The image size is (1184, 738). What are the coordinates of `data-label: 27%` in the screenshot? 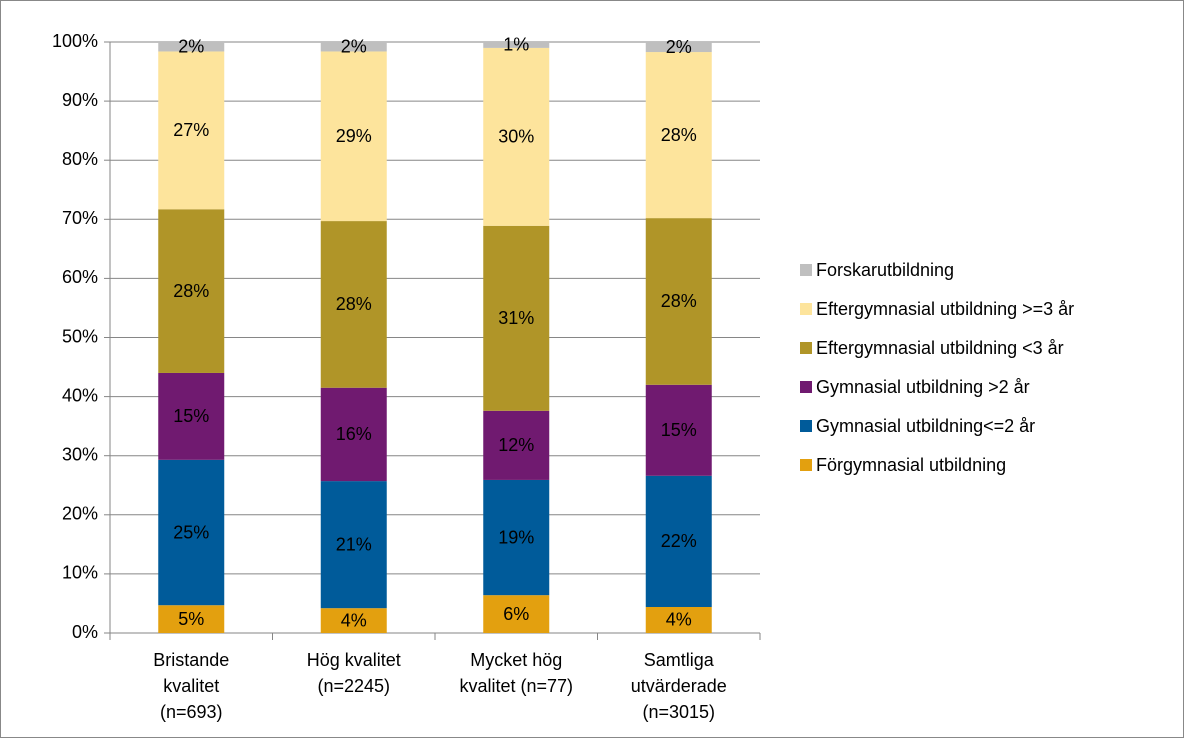 It's located at (191, 130).